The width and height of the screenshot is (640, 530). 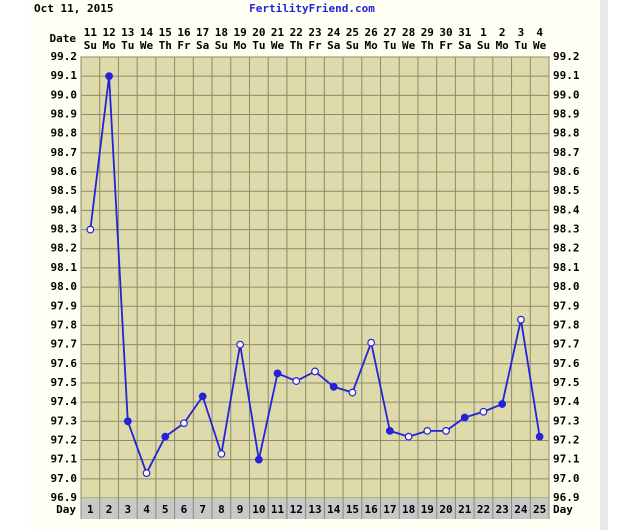 I want to click on x-tick-label: 18, so click(x=221, y=32).